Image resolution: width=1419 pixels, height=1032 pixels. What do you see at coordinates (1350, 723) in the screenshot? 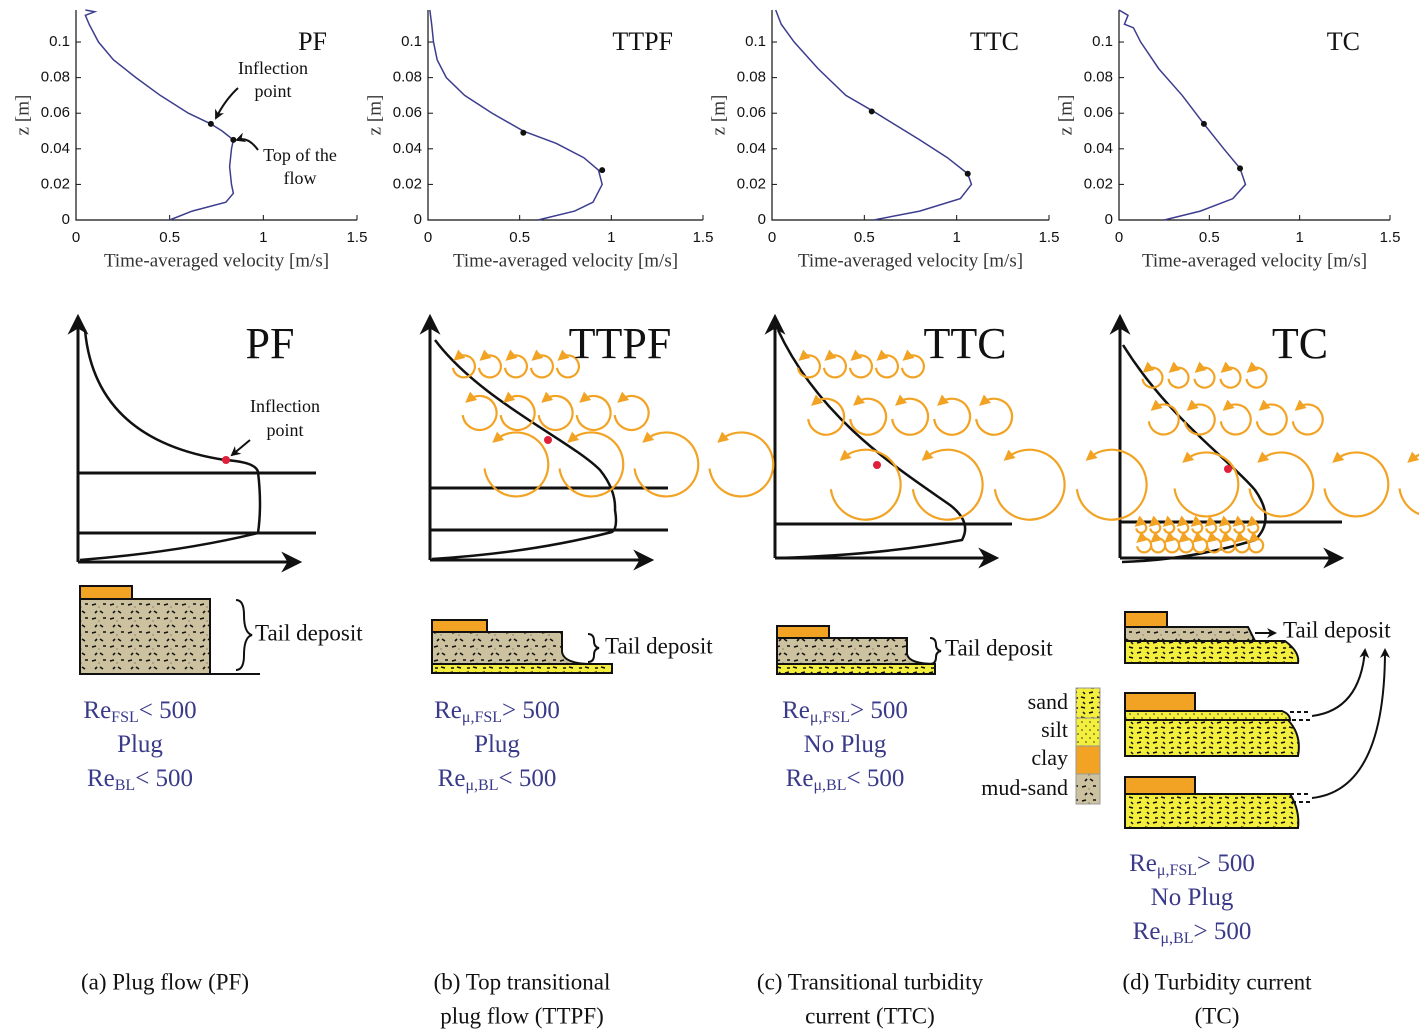
I see `annotation-arrow` at bounding box center [1350, 723].